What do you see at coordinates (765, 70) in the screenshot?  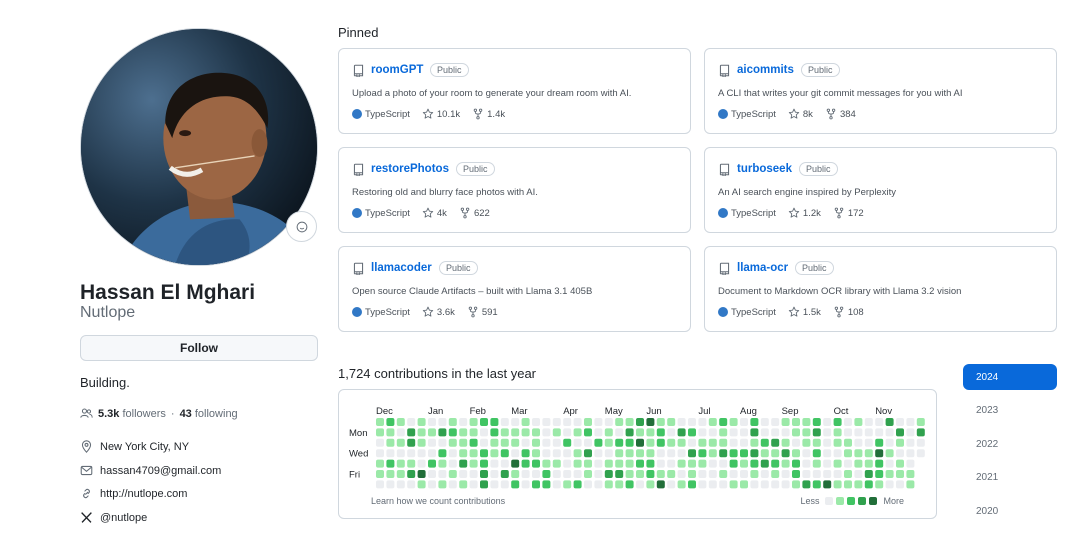 I see `repo-name-link: aicommits` at bounding box center [765, 70].